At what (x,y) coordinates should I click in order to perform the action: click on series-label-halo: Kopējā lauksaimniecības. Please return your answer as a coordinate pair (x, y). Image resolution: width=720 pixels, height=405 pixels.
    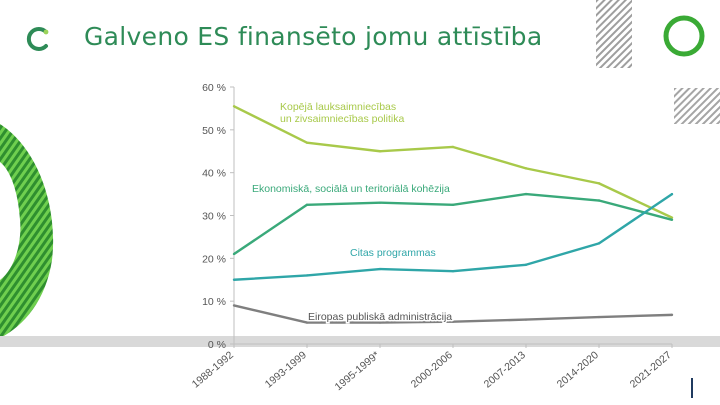
    Looking at the image, I should click on (338, 107).